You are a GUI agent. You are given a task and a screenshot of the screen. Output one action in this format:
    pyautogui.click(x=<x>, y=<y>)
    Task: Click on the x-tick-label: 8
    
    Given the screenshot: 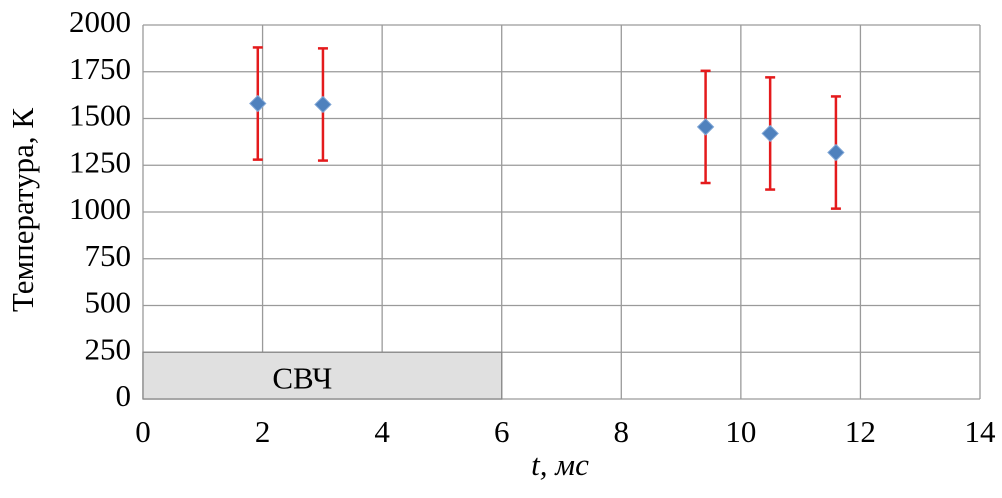 What is the action you would take?
    pyautogui.click(x=622, y=431)
    